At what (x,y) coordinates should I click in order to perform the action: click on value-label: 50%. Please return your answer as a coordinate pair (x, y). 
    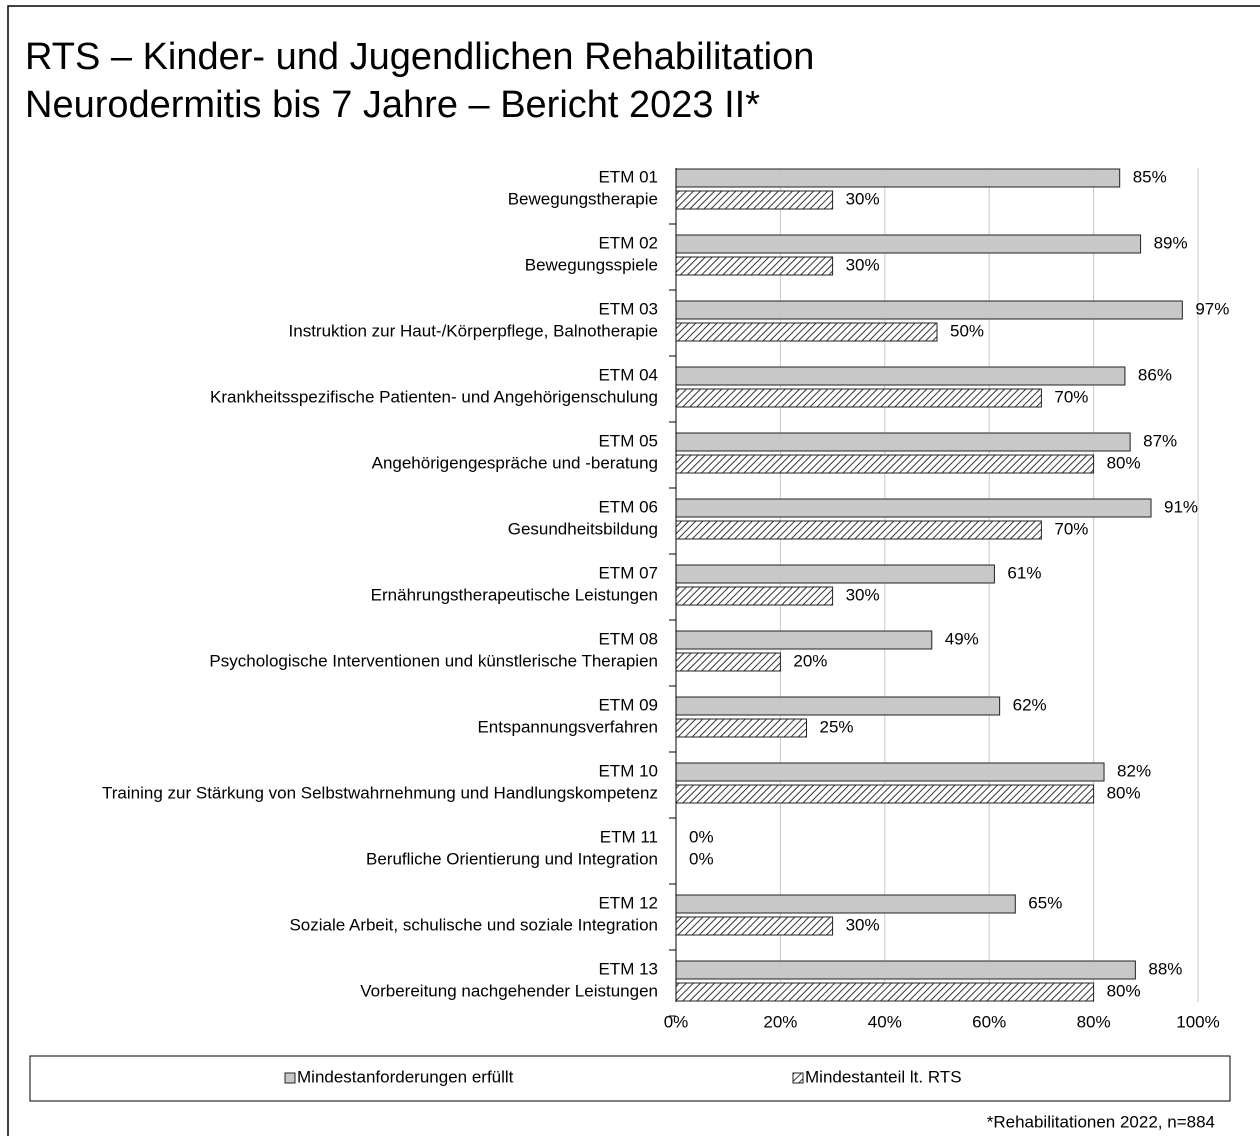
    Looking at the image, I should click on (967, 330).